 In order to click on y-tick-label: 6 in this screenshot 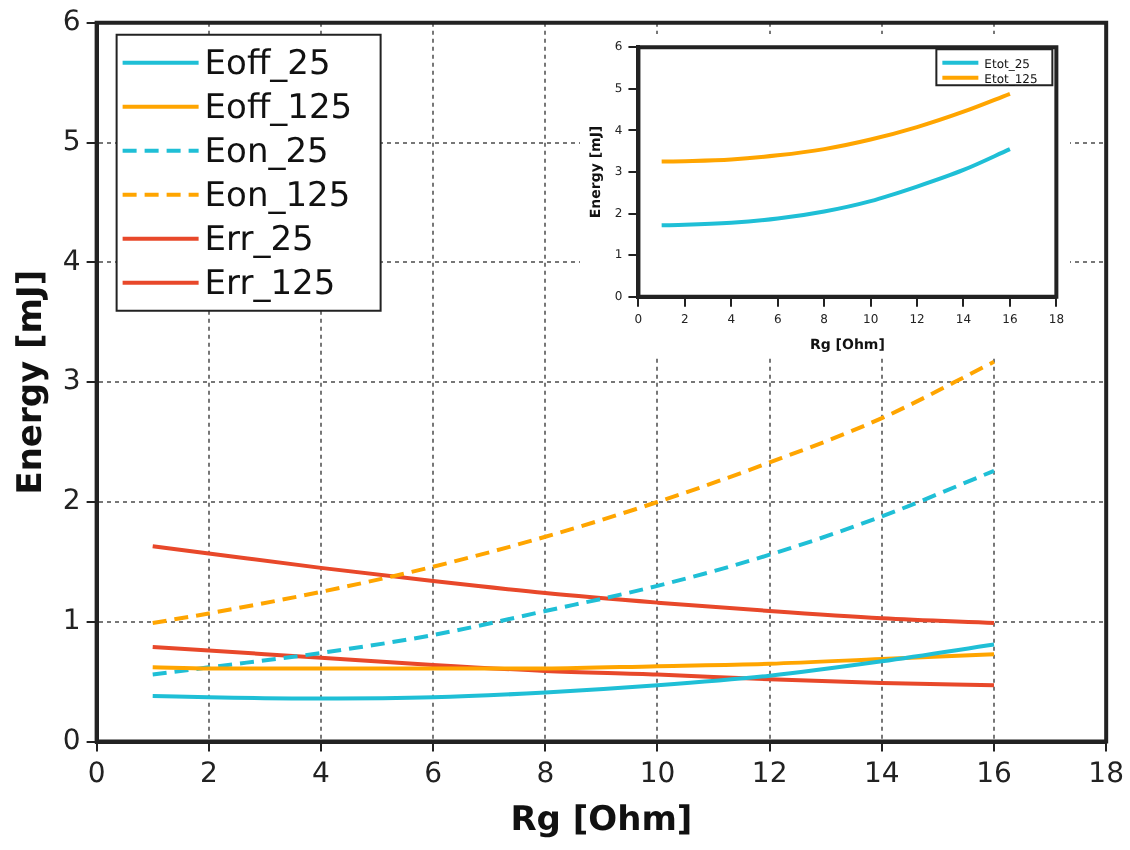, I will do `click(71, 22)`.